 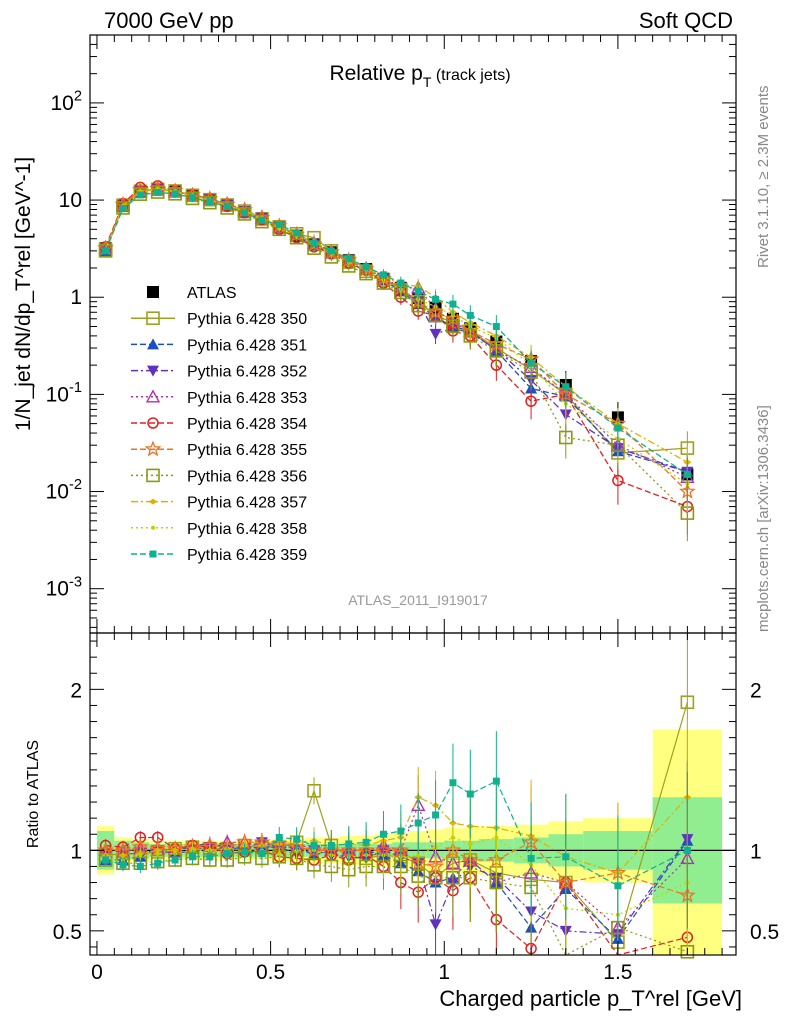 I want to click on process-label: Soft QCD, so click(x=685, y=20).